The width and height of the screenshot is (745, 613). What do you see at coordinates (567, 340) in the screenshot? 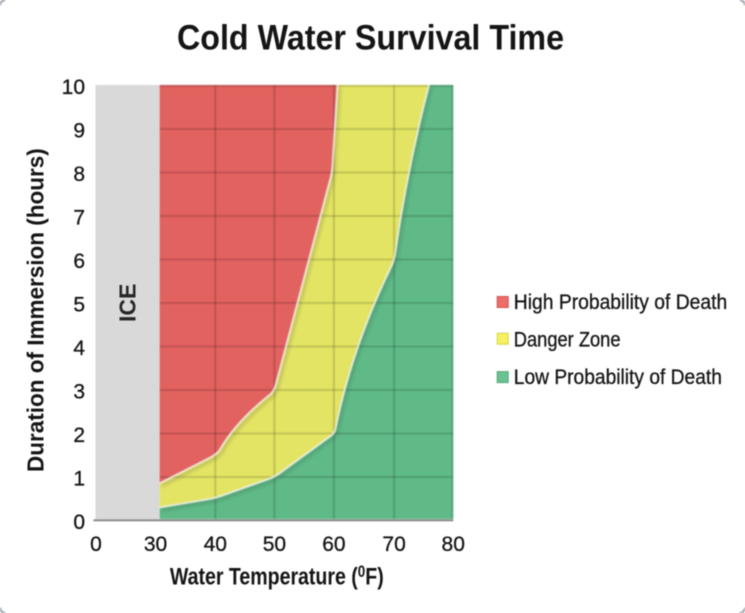
I see `svg-text: Danger Zone` at bounding box center [567, 340].